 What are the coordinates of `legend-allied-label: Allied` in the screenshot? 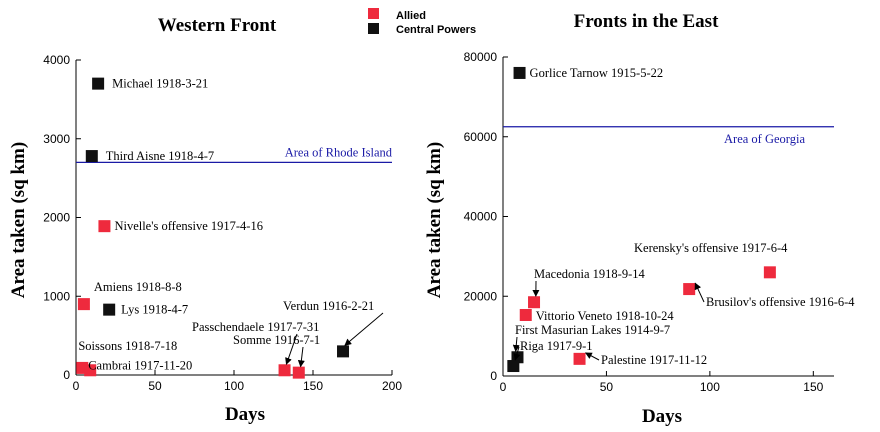 It's located at (411, 16).